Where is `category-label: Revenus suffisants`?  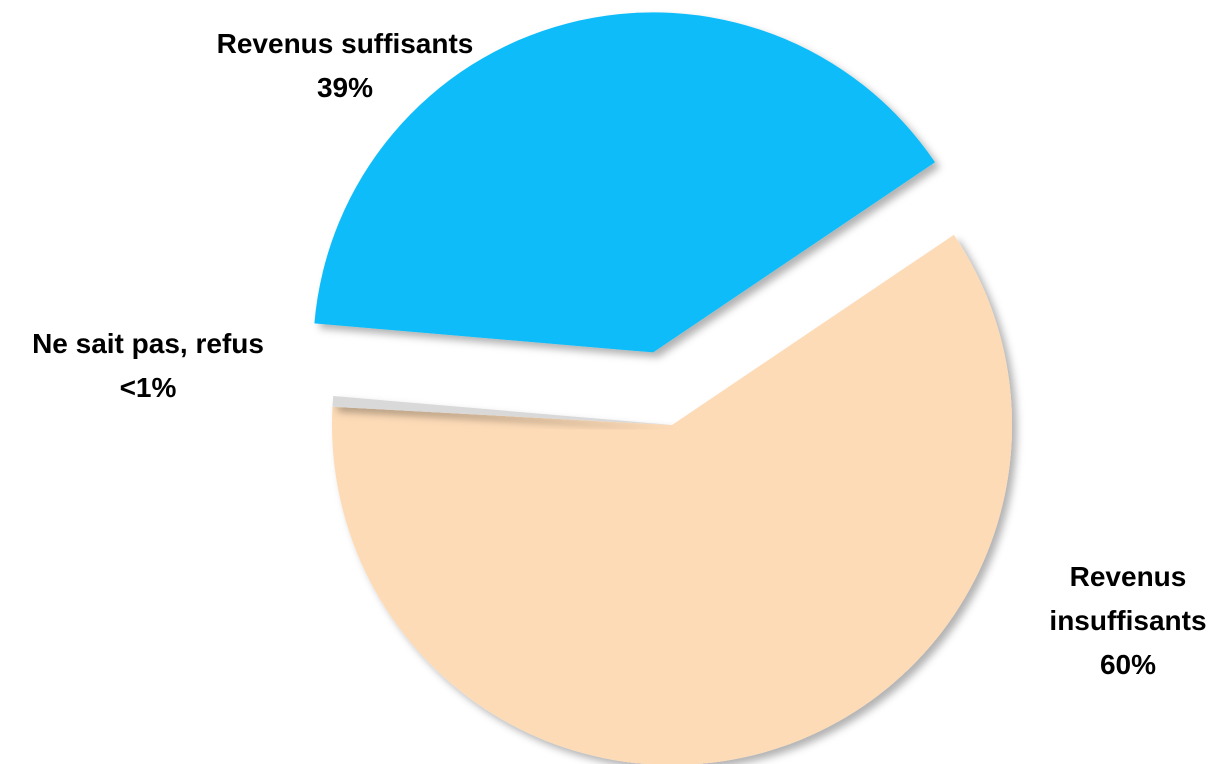
category-label: Revenus suffisants is located at coordinates (345, 43).